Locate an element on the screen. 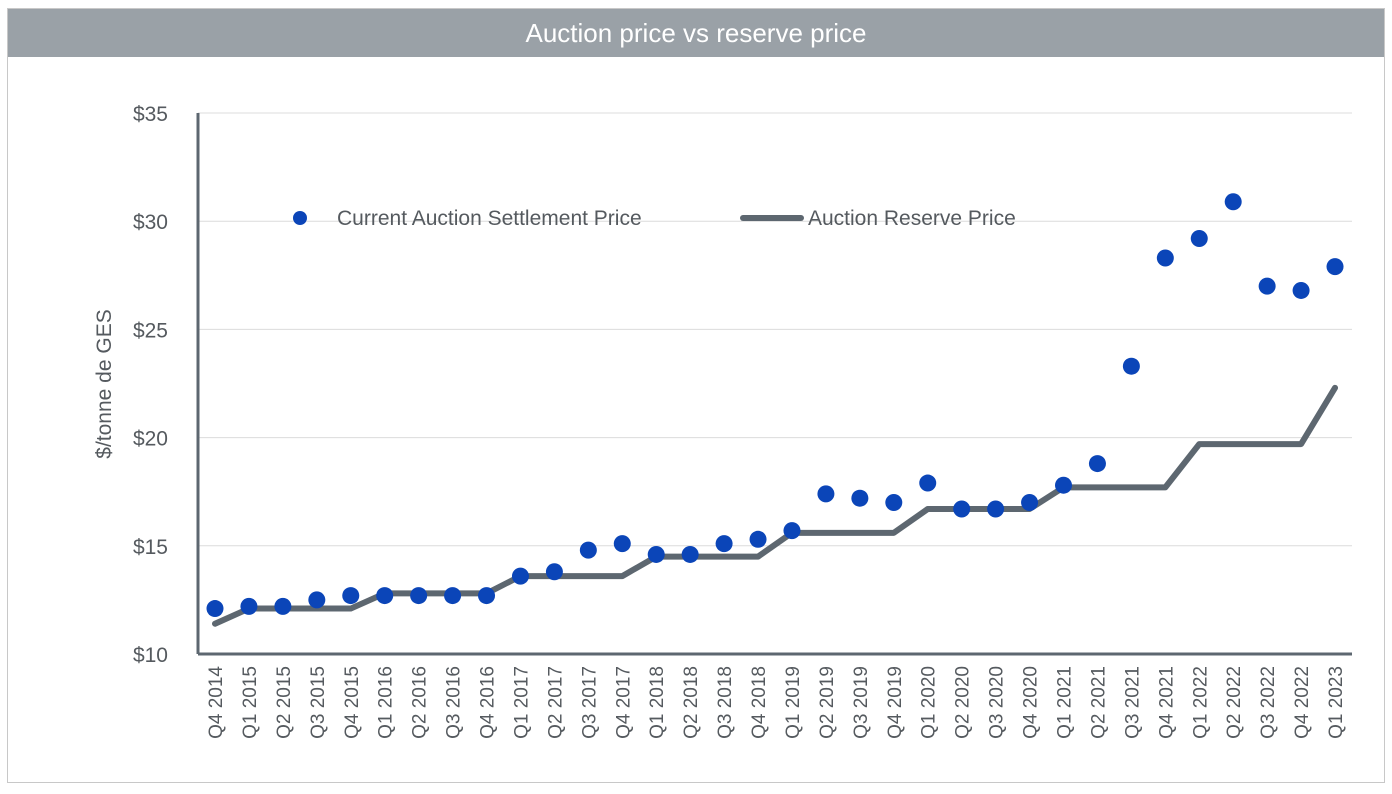 The height and width of the screenshot is (794, 1392). y-tick-labels: $10 $15 $20 $25 $30 $35 is located at coordinates (150, 385).